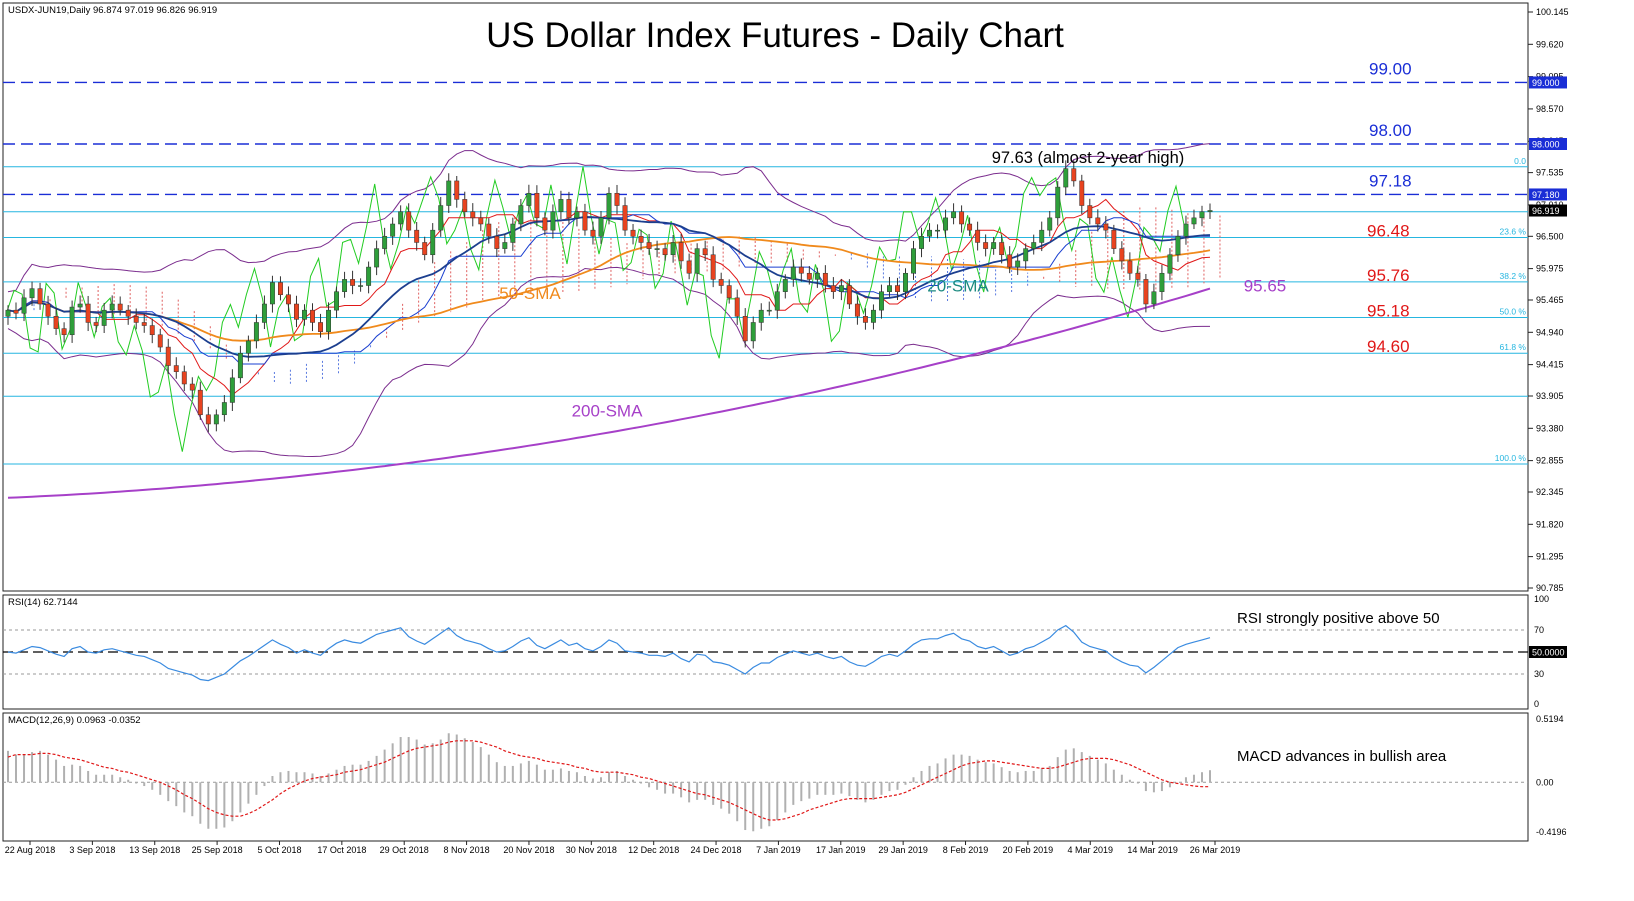  What do you see at coordinates (528, 850) in the screenshot?
I see `x-tick-label: 20 Nov 2018` at bounding box center [528, 850].